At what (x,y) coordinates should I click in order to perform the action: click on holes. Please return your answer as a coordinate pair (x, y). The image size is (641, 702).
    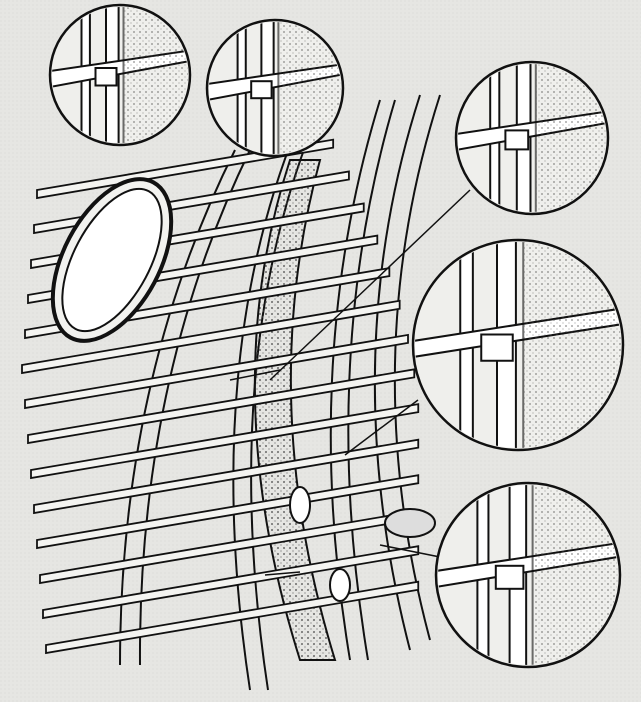
    Looking at the image, I should click on (362, 544).